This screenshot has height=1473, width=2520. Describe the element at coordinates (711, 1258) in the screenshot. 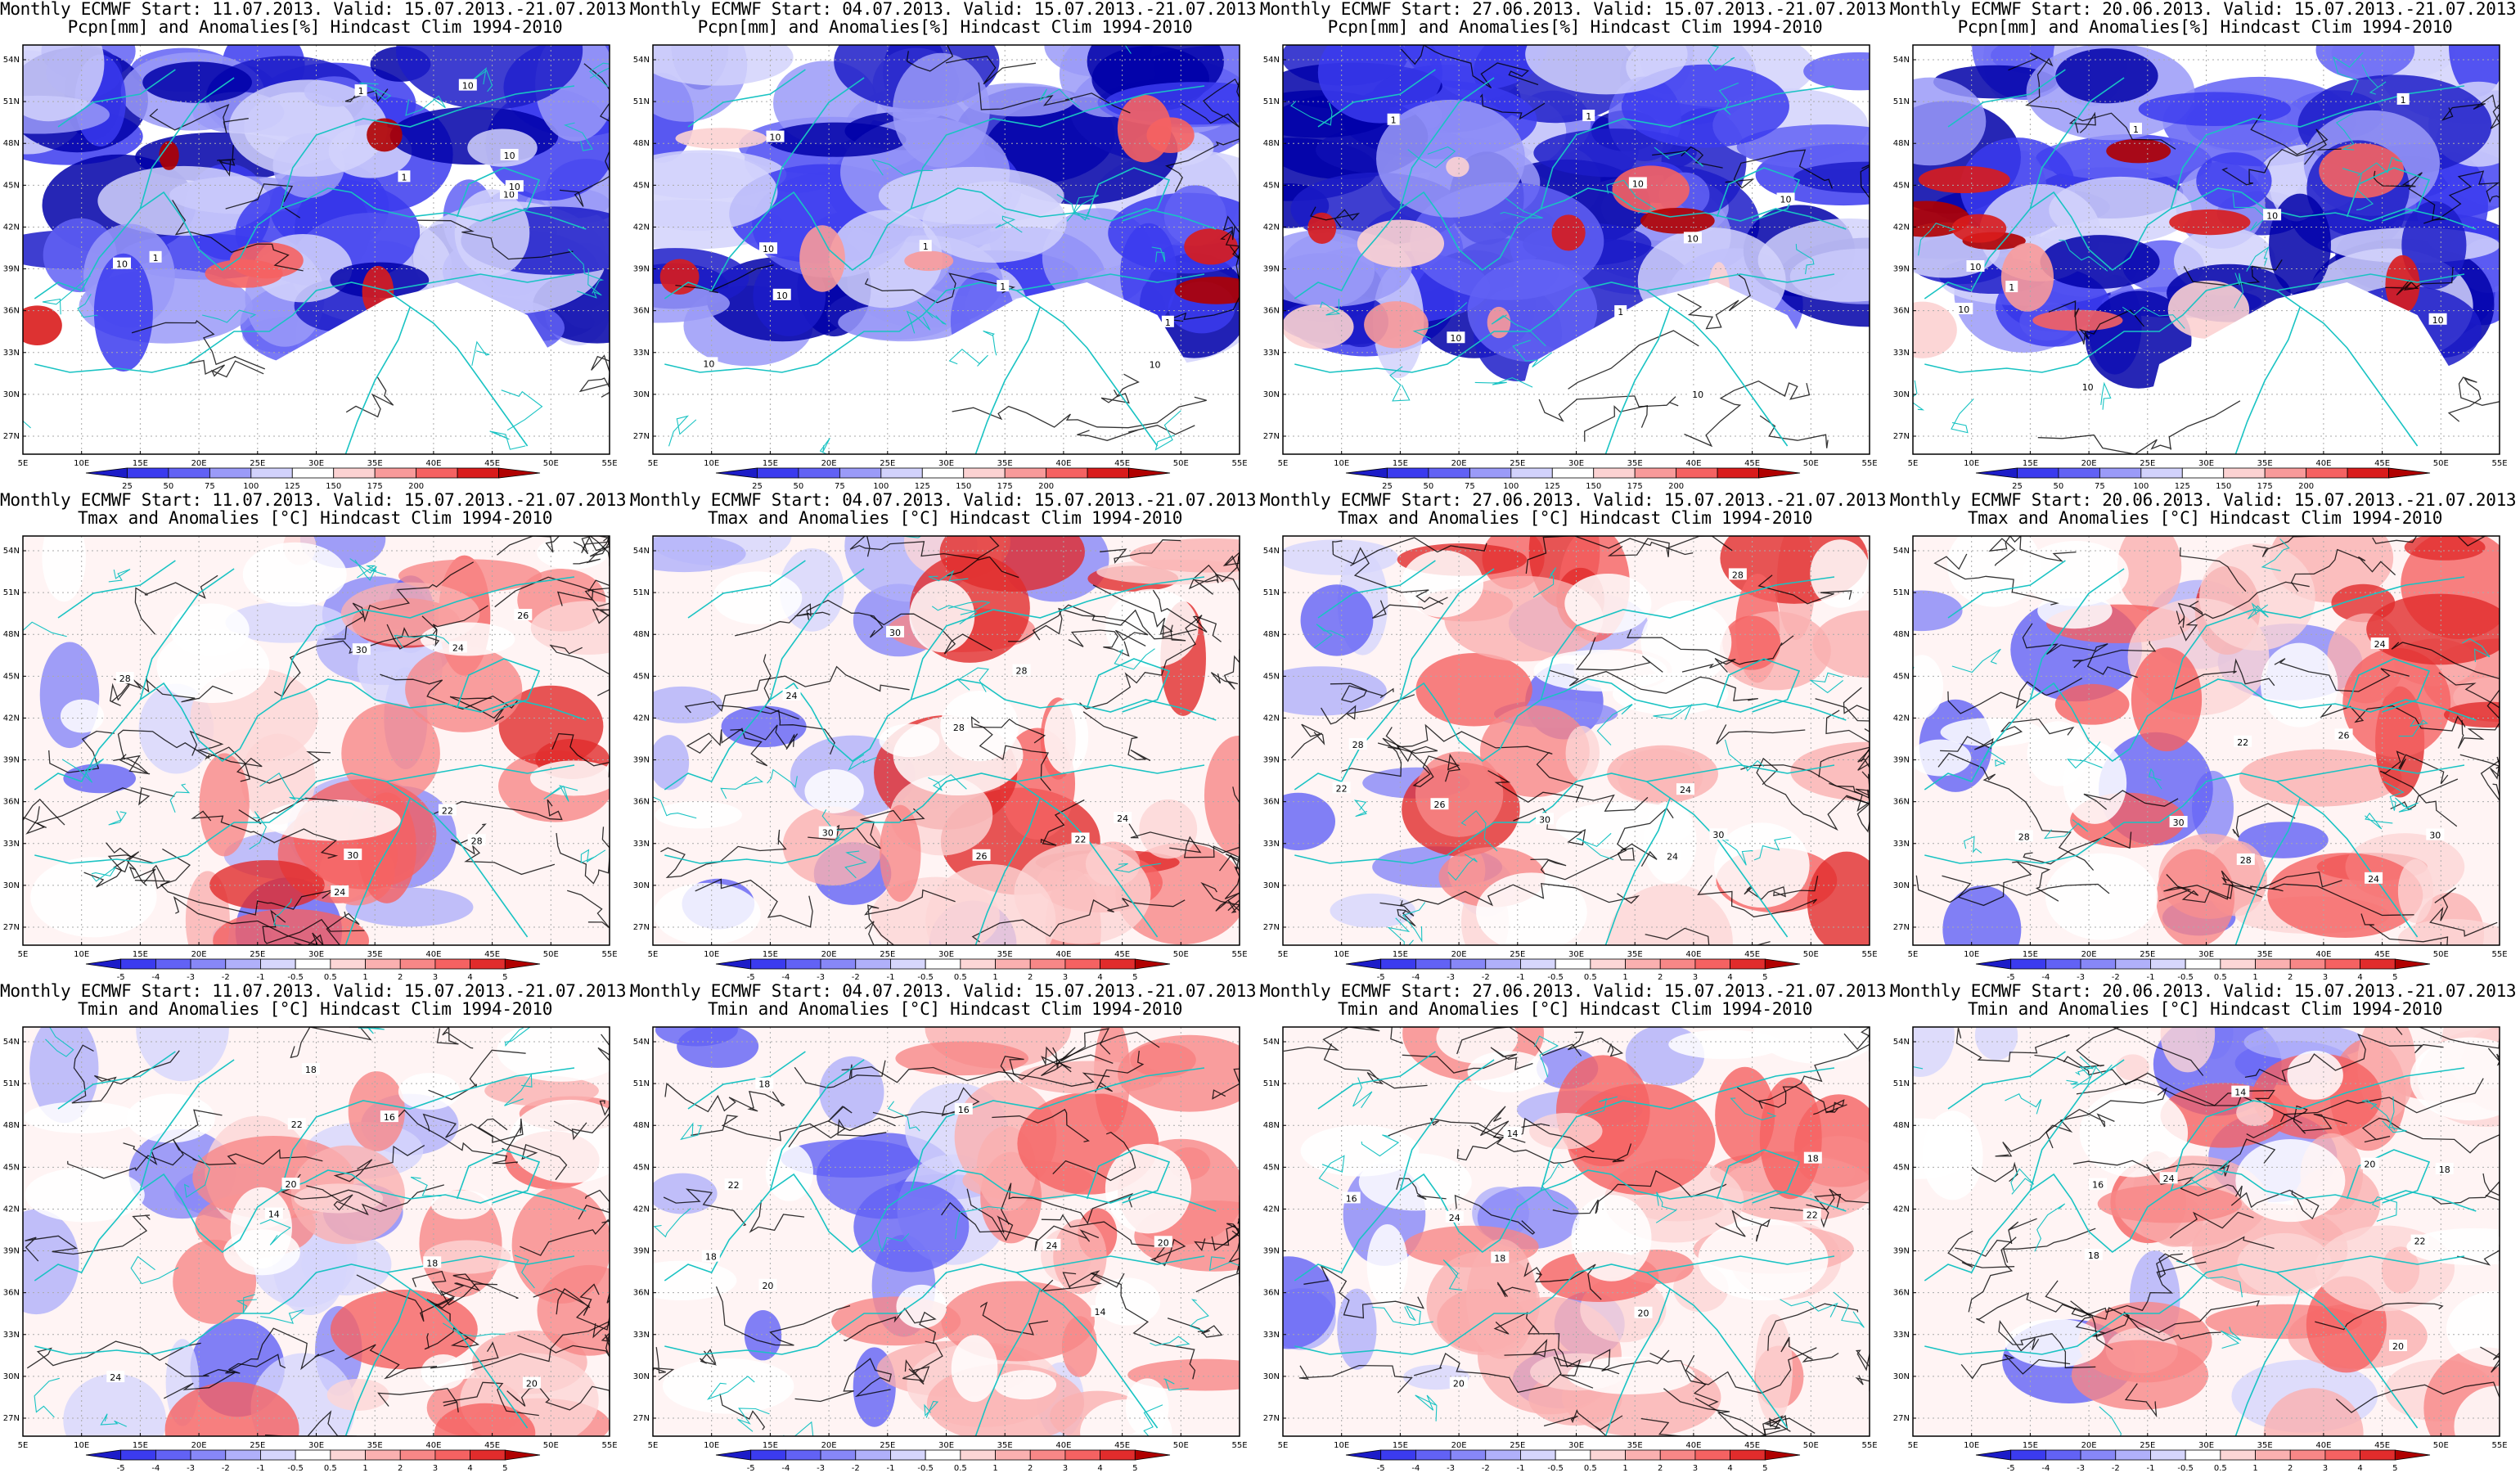

I see `contour-label: 18` at that location.